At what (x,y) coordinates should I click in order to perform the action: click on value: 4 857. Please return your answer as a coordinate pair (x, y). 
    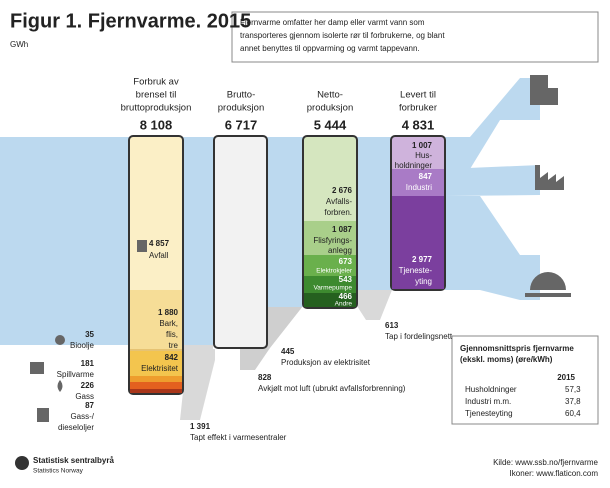
    Looking at the image, I should click on (159, 243).